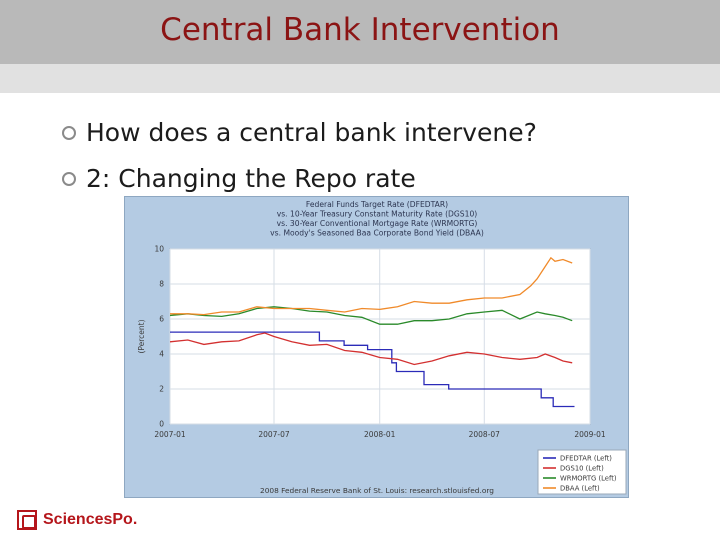  Describe the element at coordinates (161, 389) in the screenshot. I see `y-tick-label: 2` at that location.